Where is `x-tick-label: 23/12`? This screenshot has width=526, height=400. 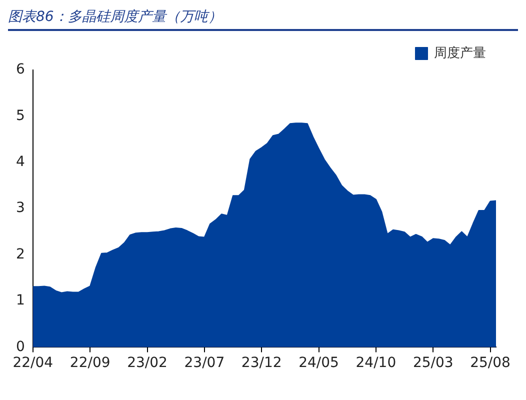
x-tick-label: 23/12 is located at coordinates (261, 363).